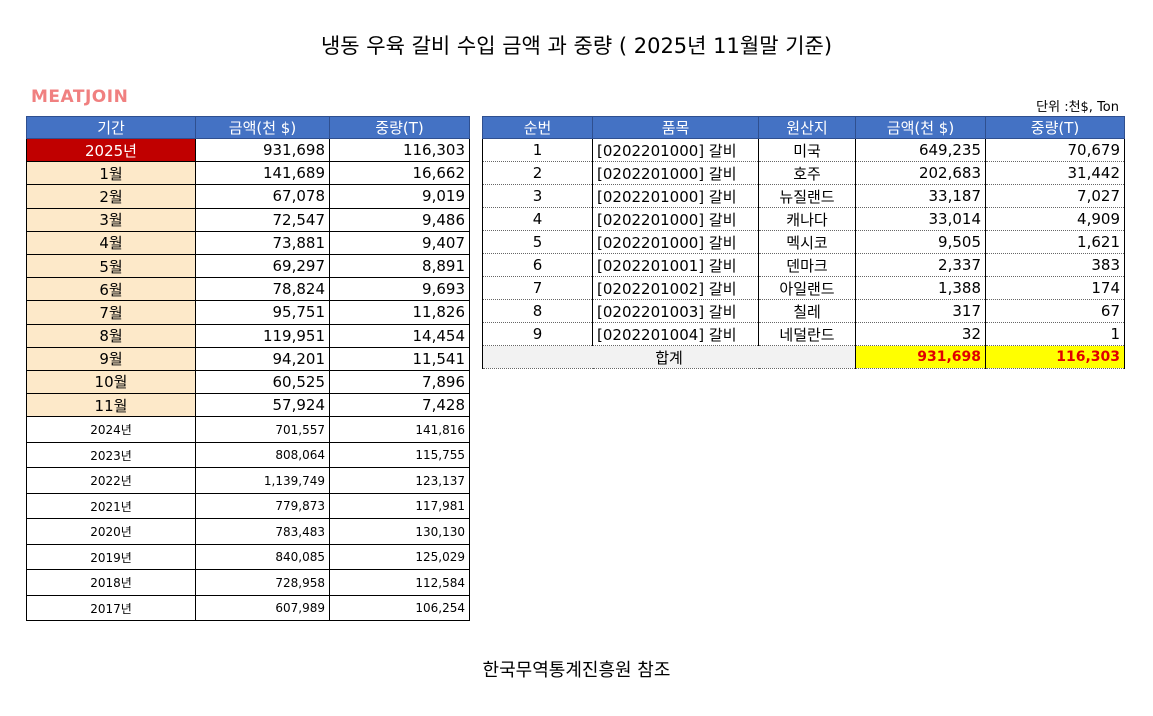 The width and height of the screenshot is (1153, 716). I want to click on origin-cell: 383, so click(1055, 265).